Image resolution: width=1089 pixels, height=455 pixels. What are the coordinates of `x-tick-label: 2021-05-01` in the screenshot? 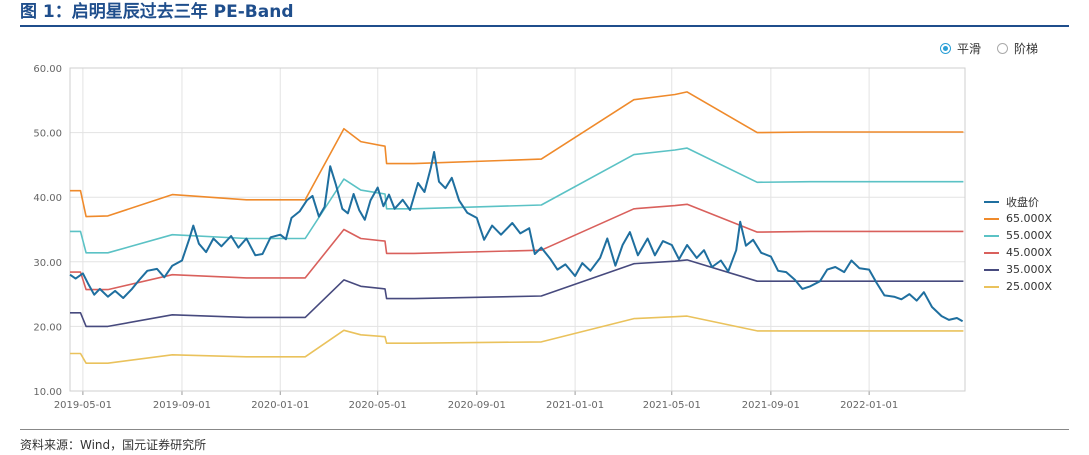 It's located at (672, 405).